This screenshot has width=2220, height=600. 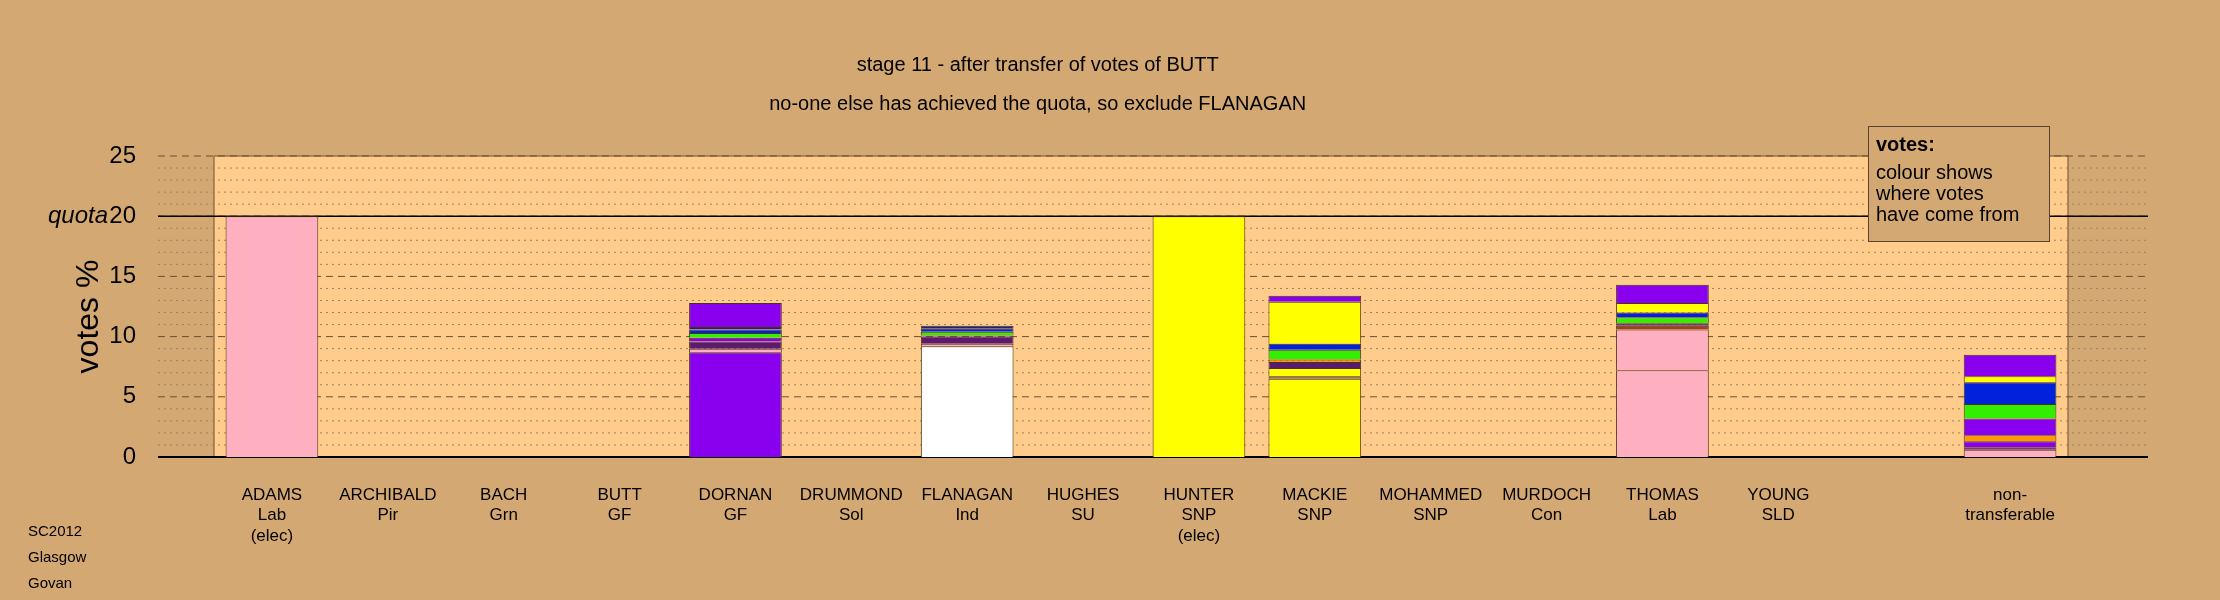 What do you see at coordinates (1778, 504) in the screenshot?
I see `x-tick-label: YOUNG SLD` at bounding box center [1778, 504].